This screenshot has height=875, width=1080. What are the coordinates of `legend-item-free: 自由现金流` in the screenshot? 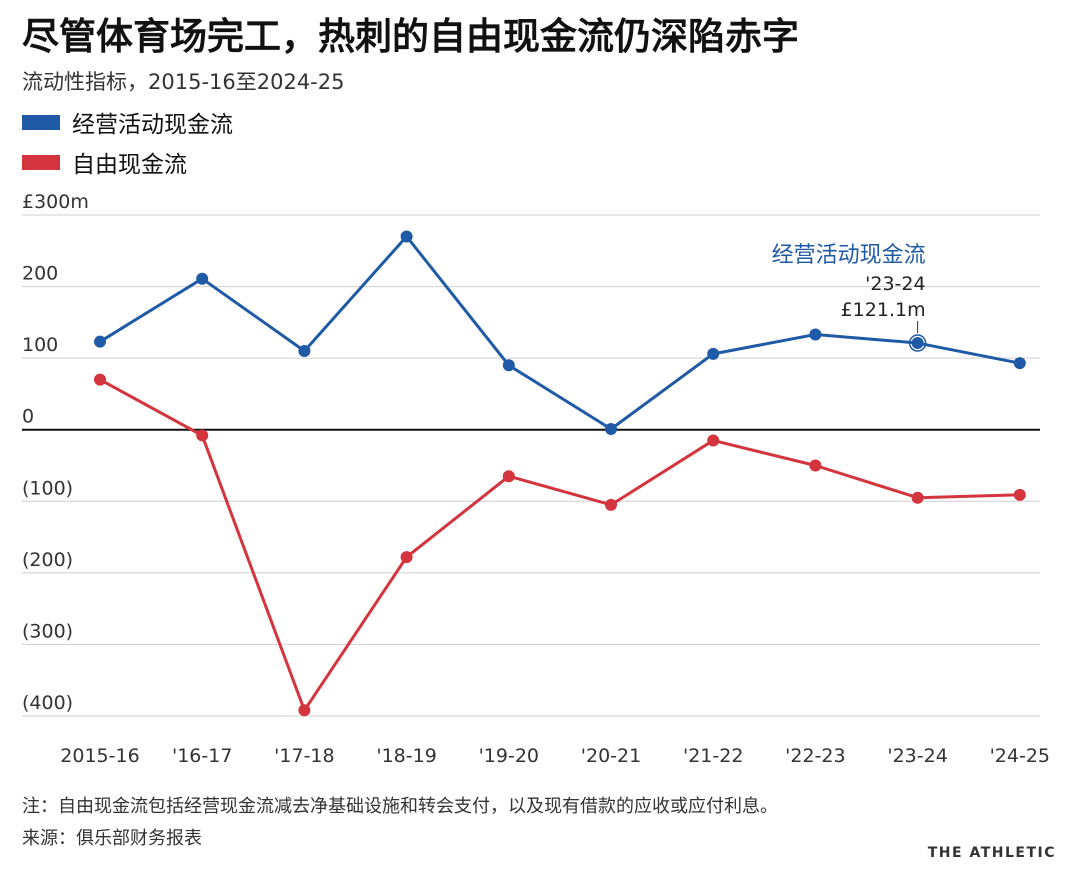 It's located at (127, 162).